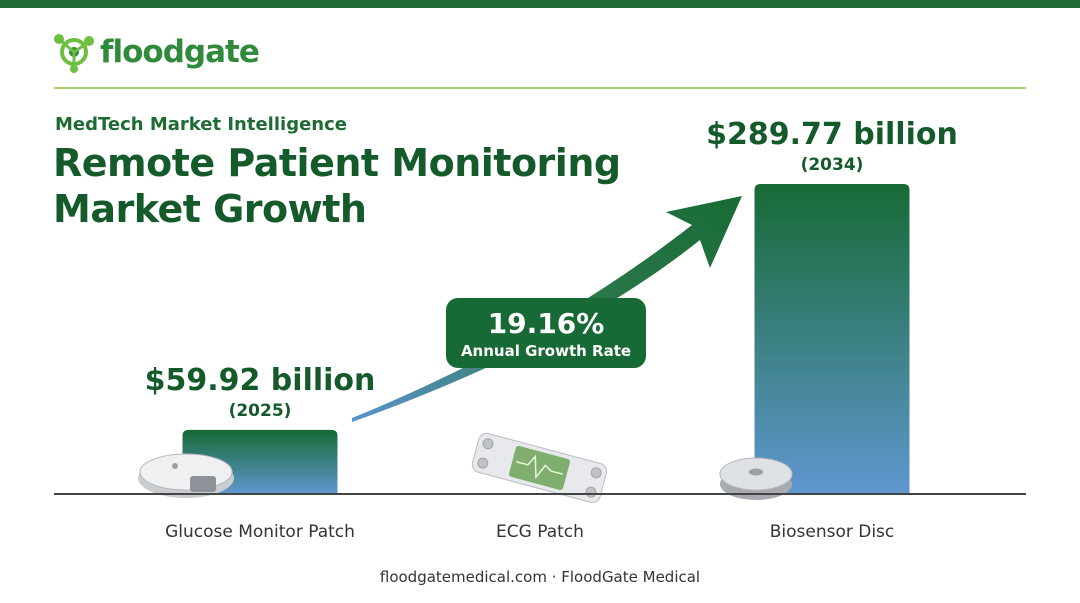  I want to click on glucose-patch-icon, so click(186, 475).